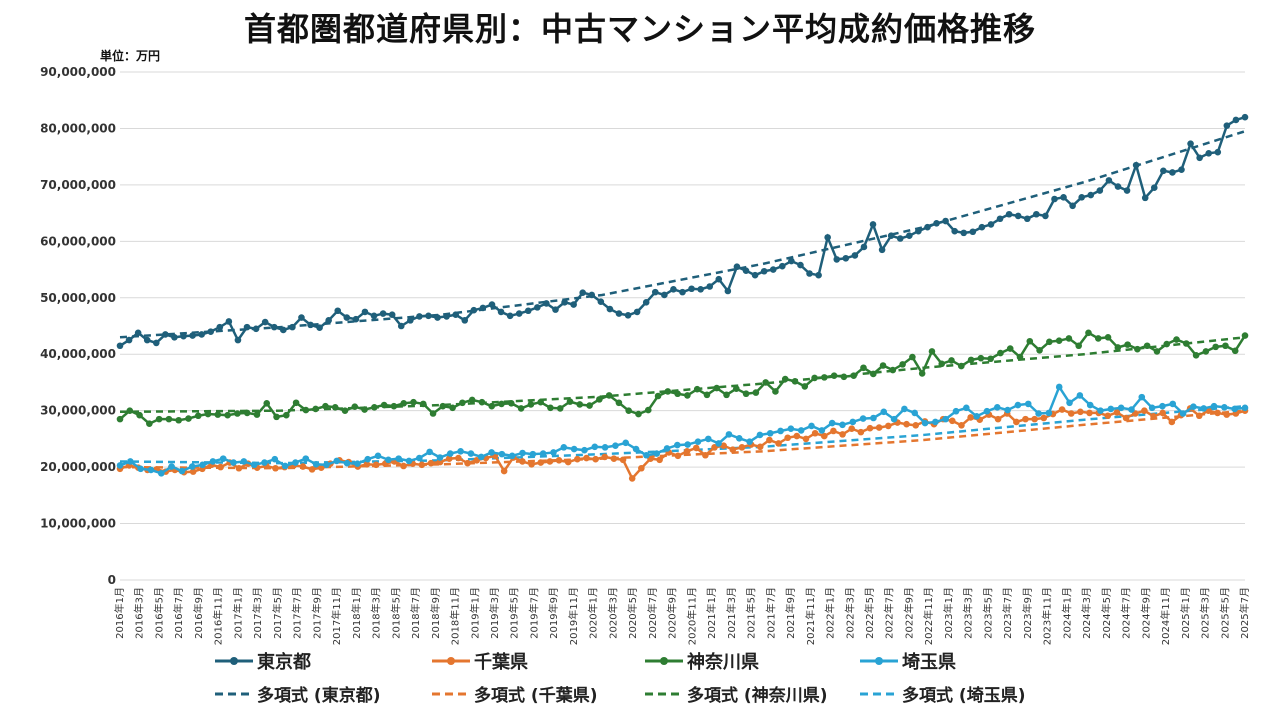  I want to click on x-tick-label: 2019年9月, so click(553, 613).